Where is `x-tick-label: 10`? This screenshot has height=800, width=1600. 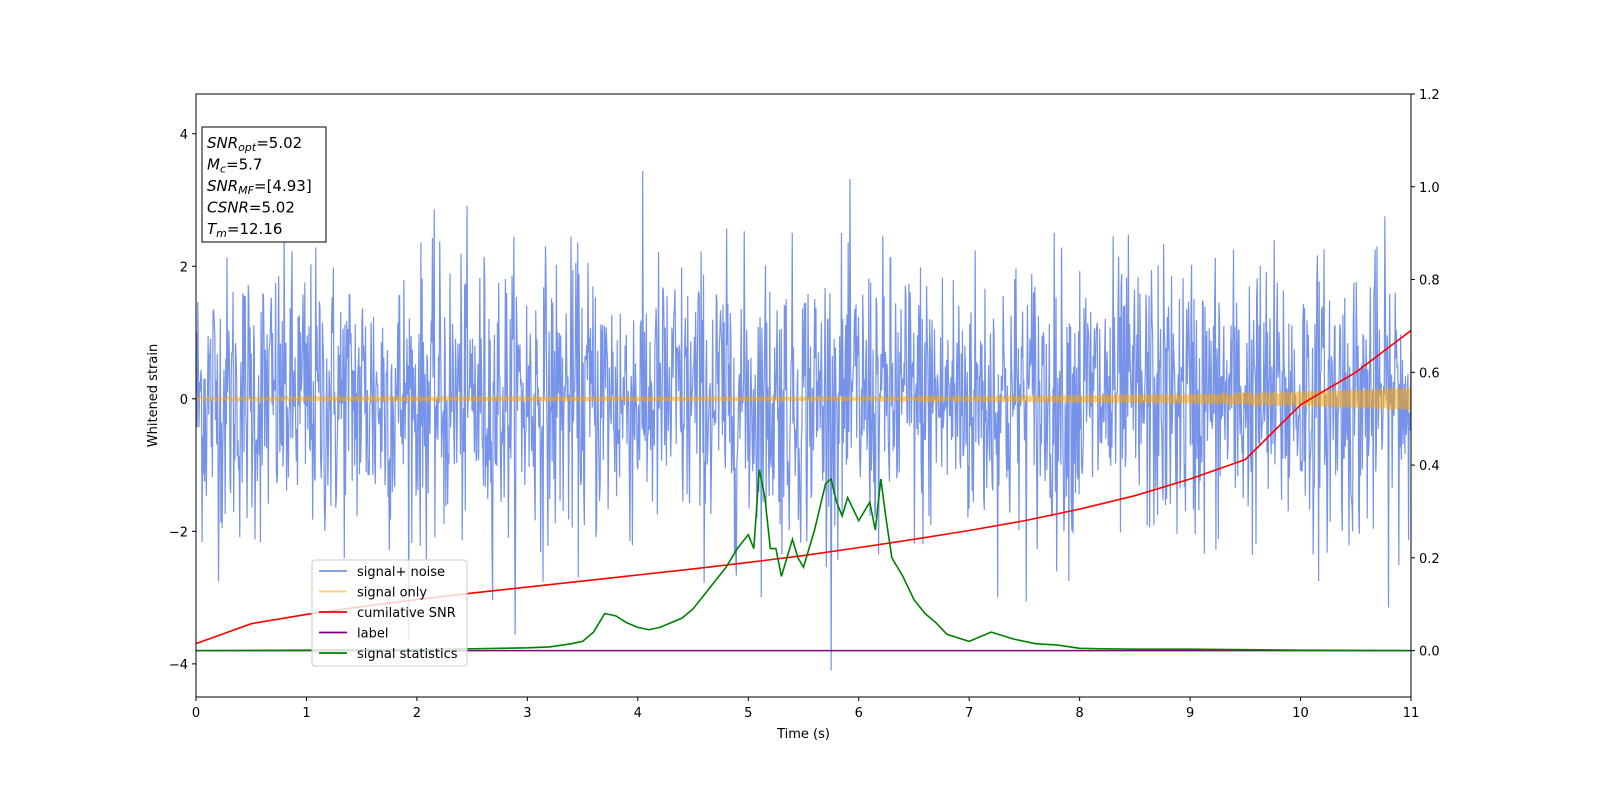
x-tick-label: 10 is located at coordinates (1300, 713).